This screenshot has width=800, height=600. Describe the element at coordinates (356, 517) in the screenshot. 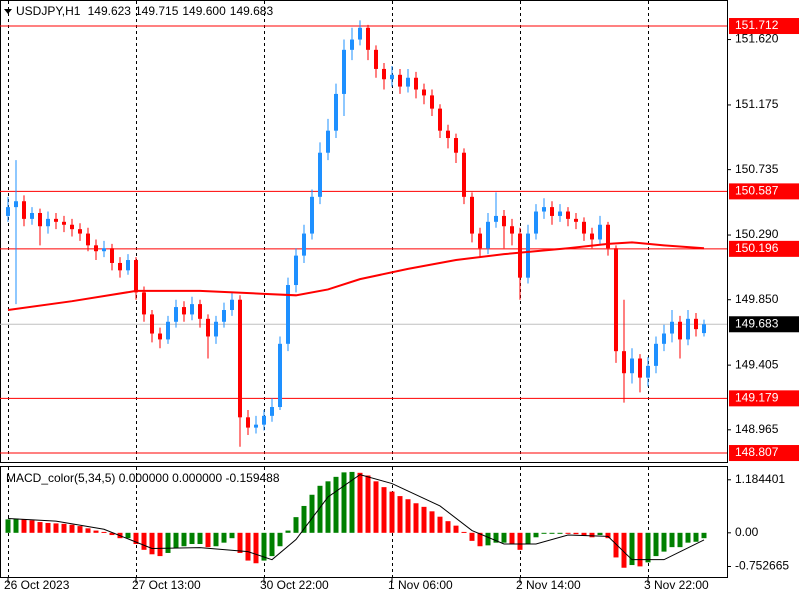

I see `signal-line` at that location.